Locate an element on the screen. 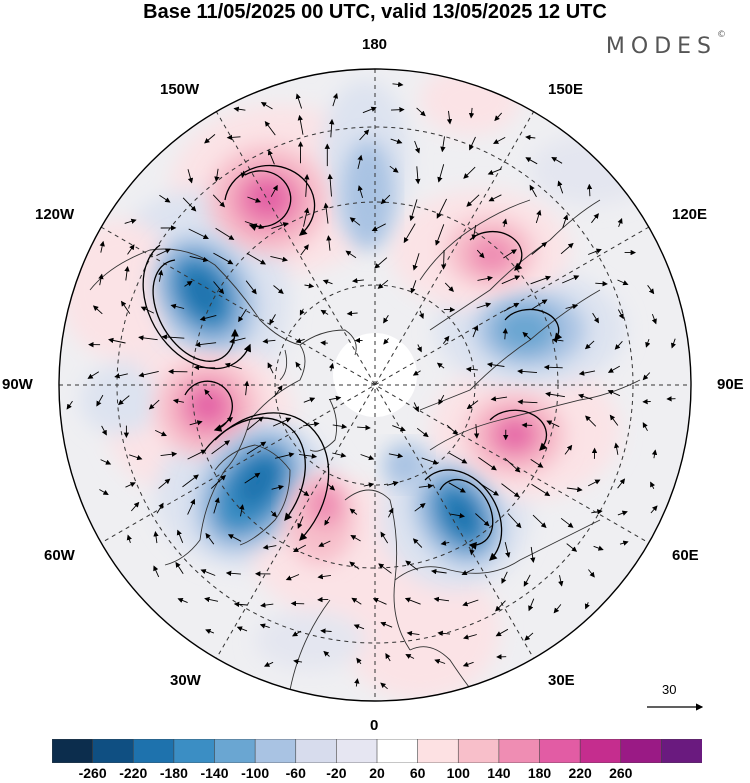  lon-label-150w: 150W is located at coordinates (180, 89).